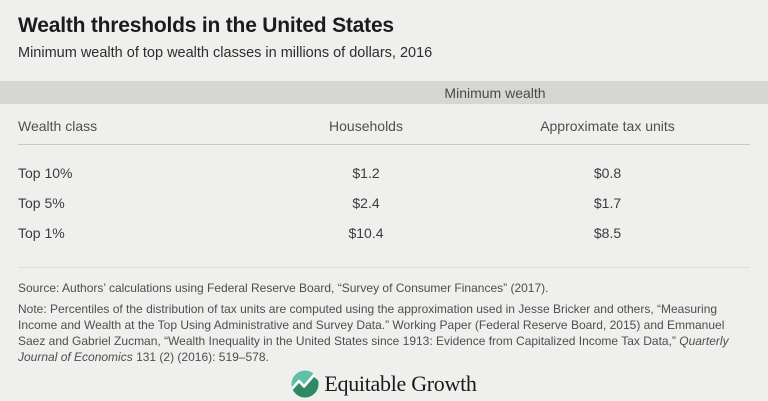 Image resolution: width=768 pixels, height=401 pixels. What do you see at coordinates (607, 173) in the screenshot?
I see `tax-units-cell: $0.8` at bounding box center [607, 173].